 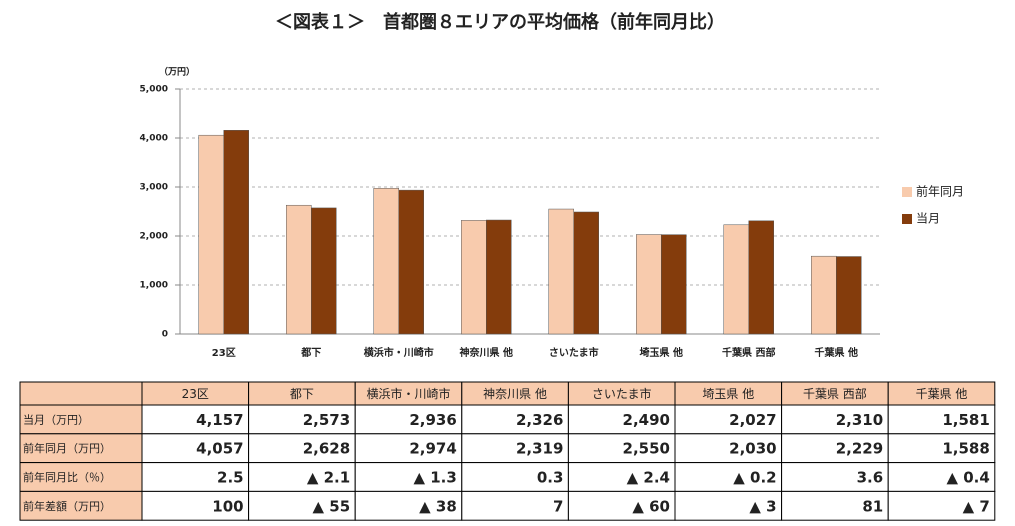 What do you see at coordinates (219, 420) in the screenshot?
I see `table-value: 4,157` at bounding box center [219, 420].